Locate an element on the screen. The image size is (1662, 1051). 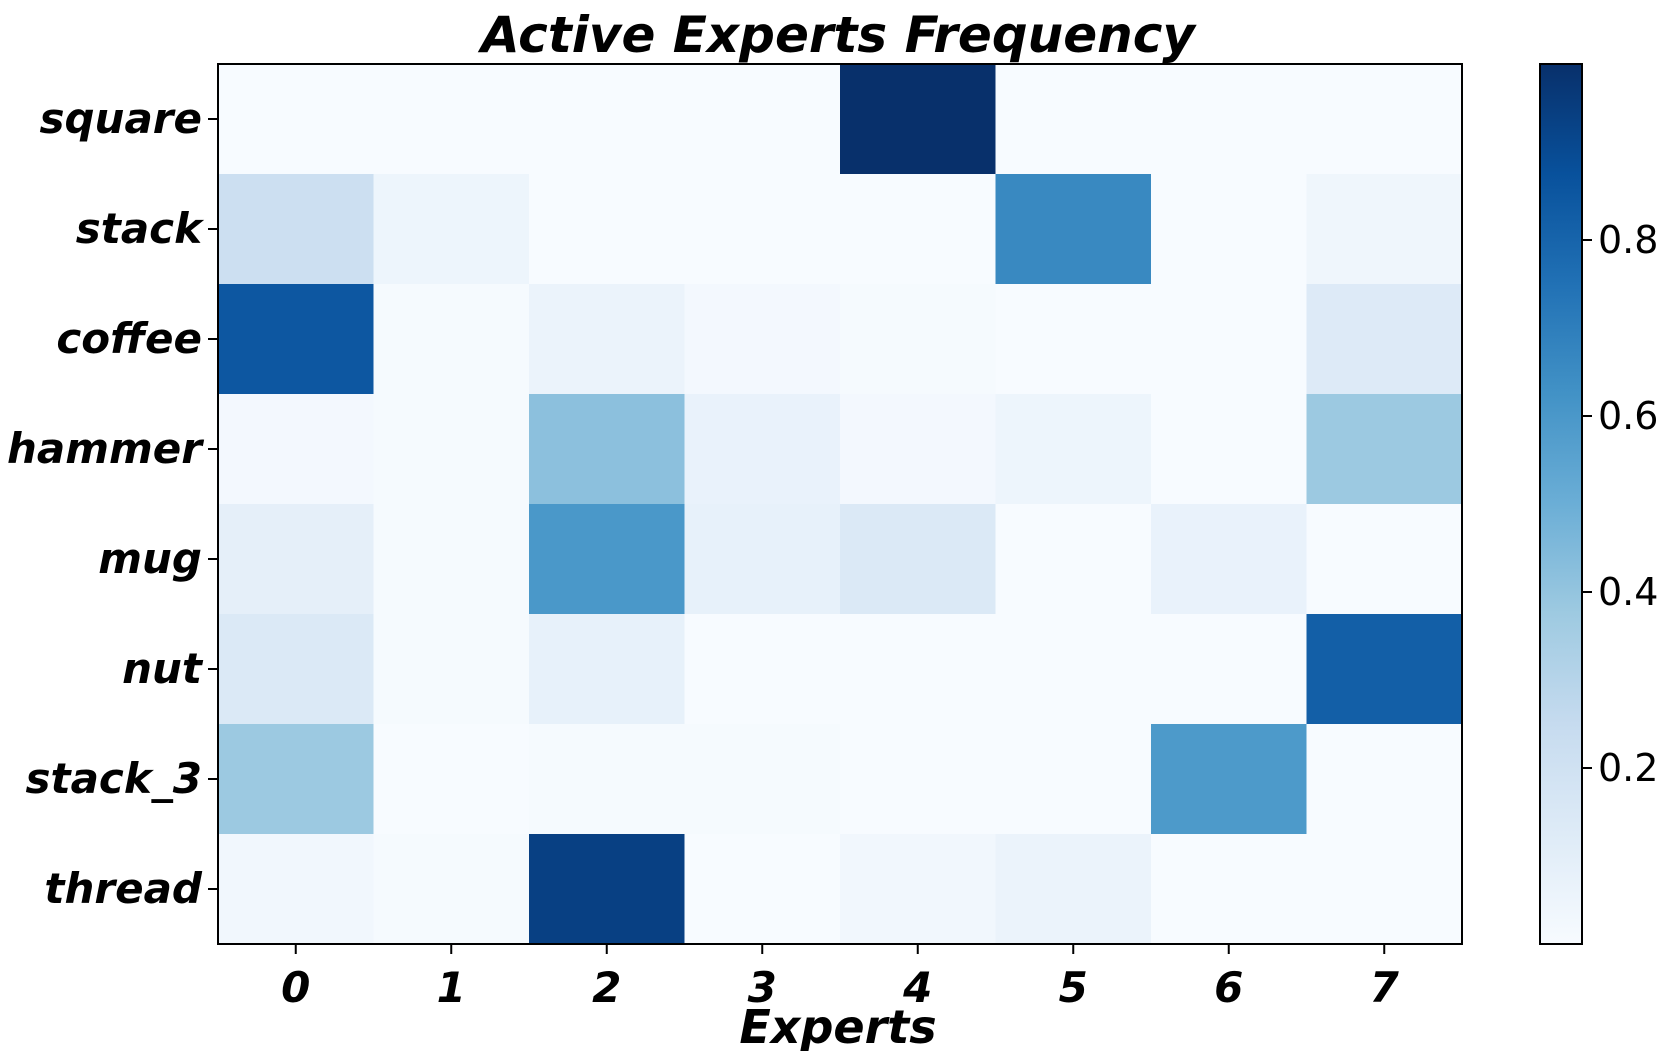
colorbar-tick-label: 0.2 is located at coordinates (1628, 768).